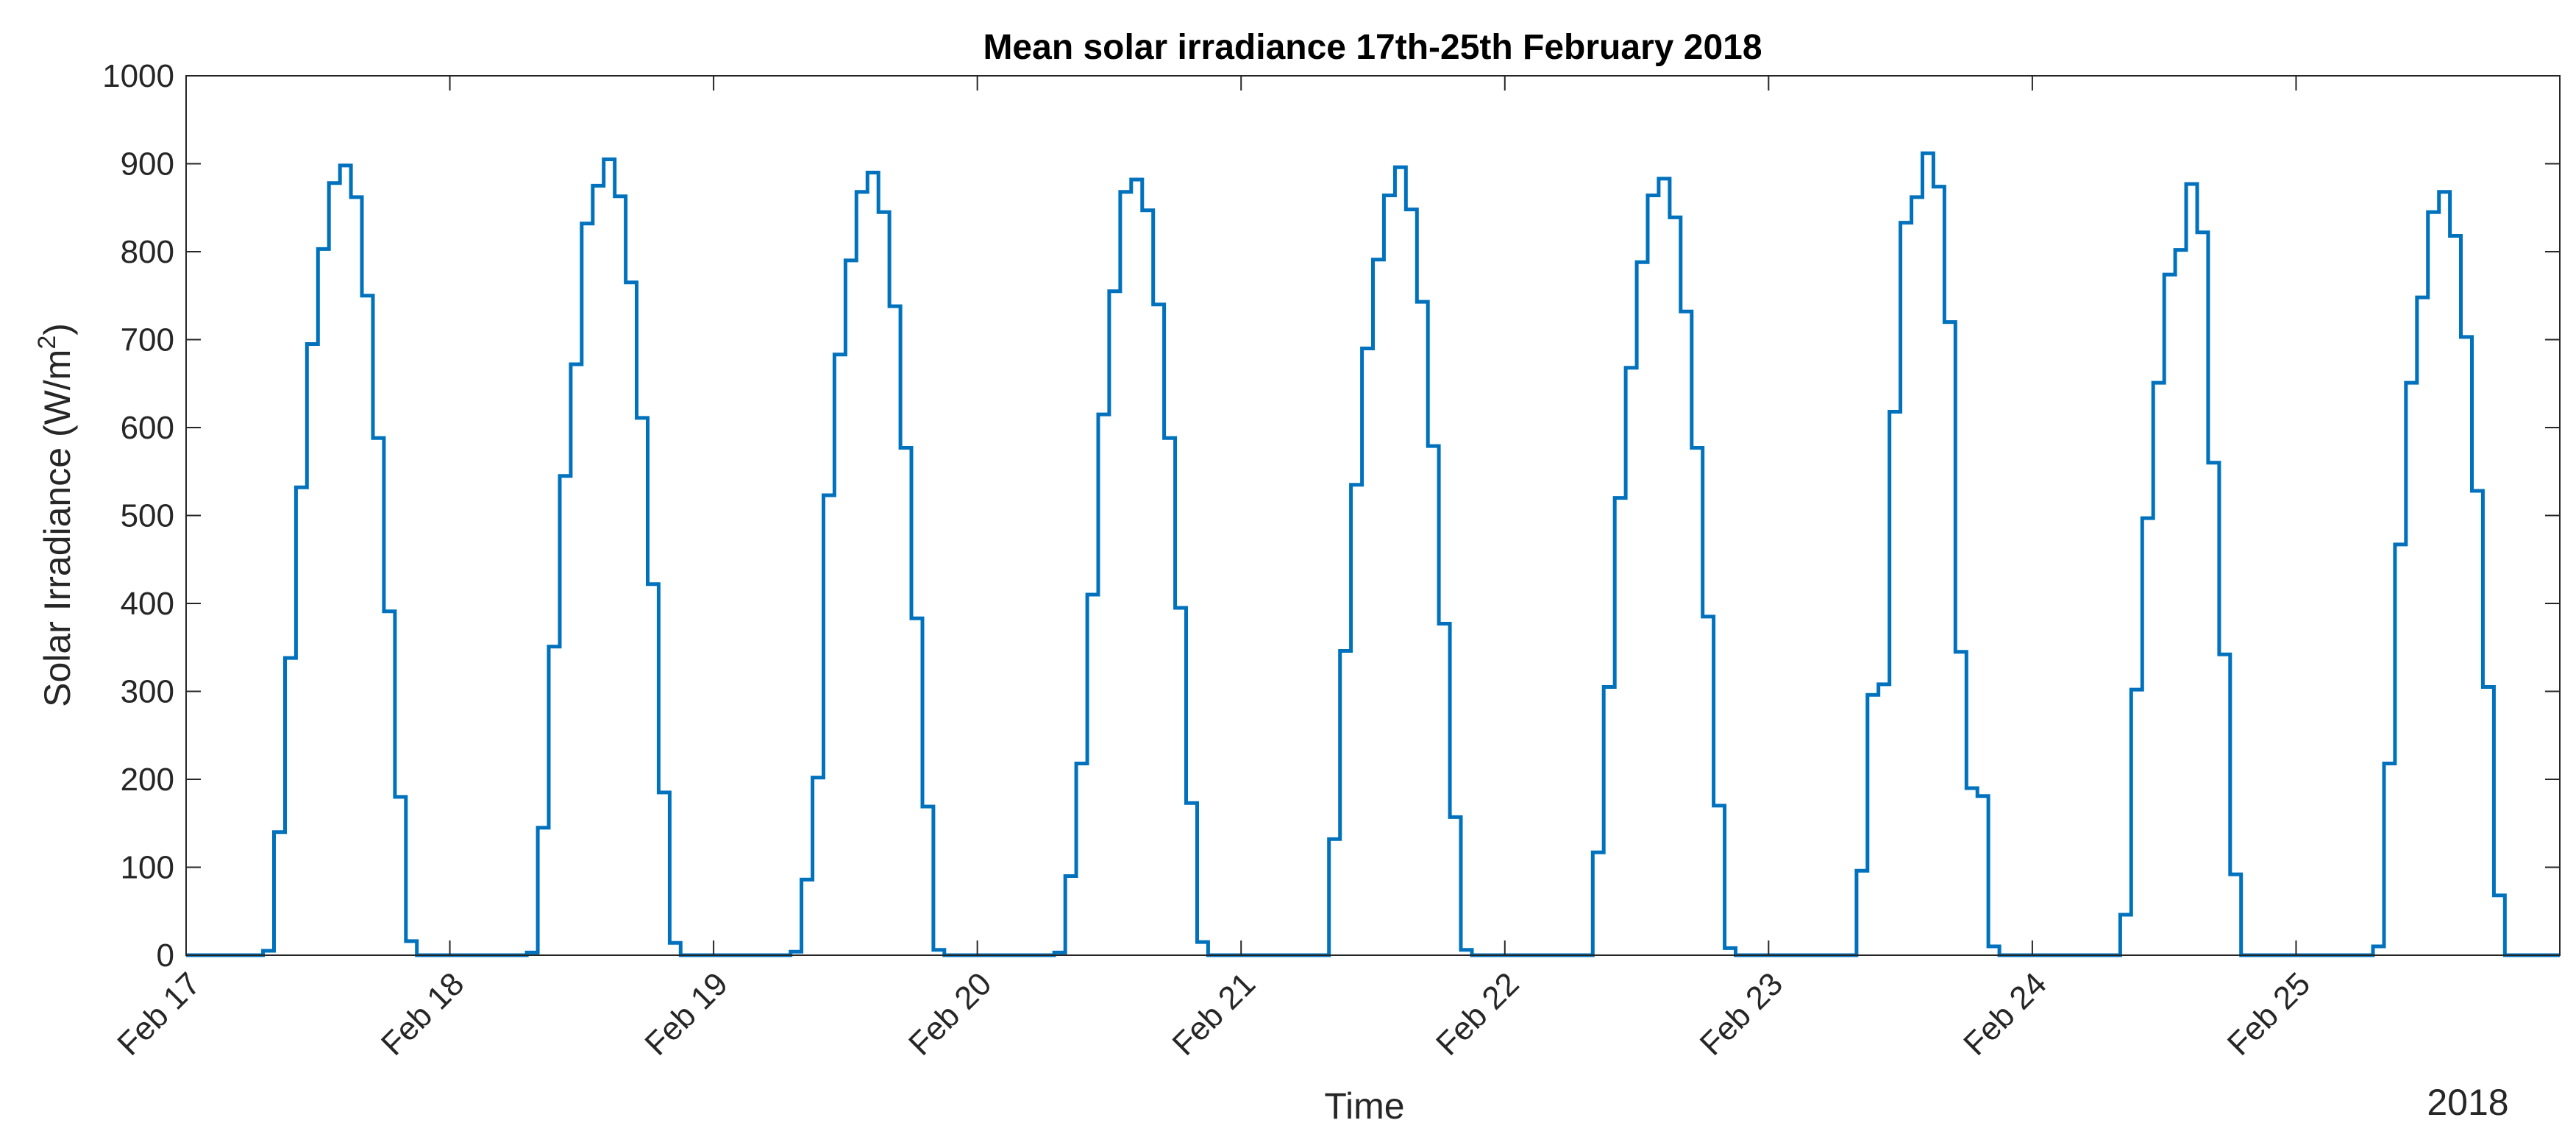  What do you see at coordinates (47, 343) in the screenshot?
I see `y-axis-label-superscript: 2` at bounding box center [47, 343].